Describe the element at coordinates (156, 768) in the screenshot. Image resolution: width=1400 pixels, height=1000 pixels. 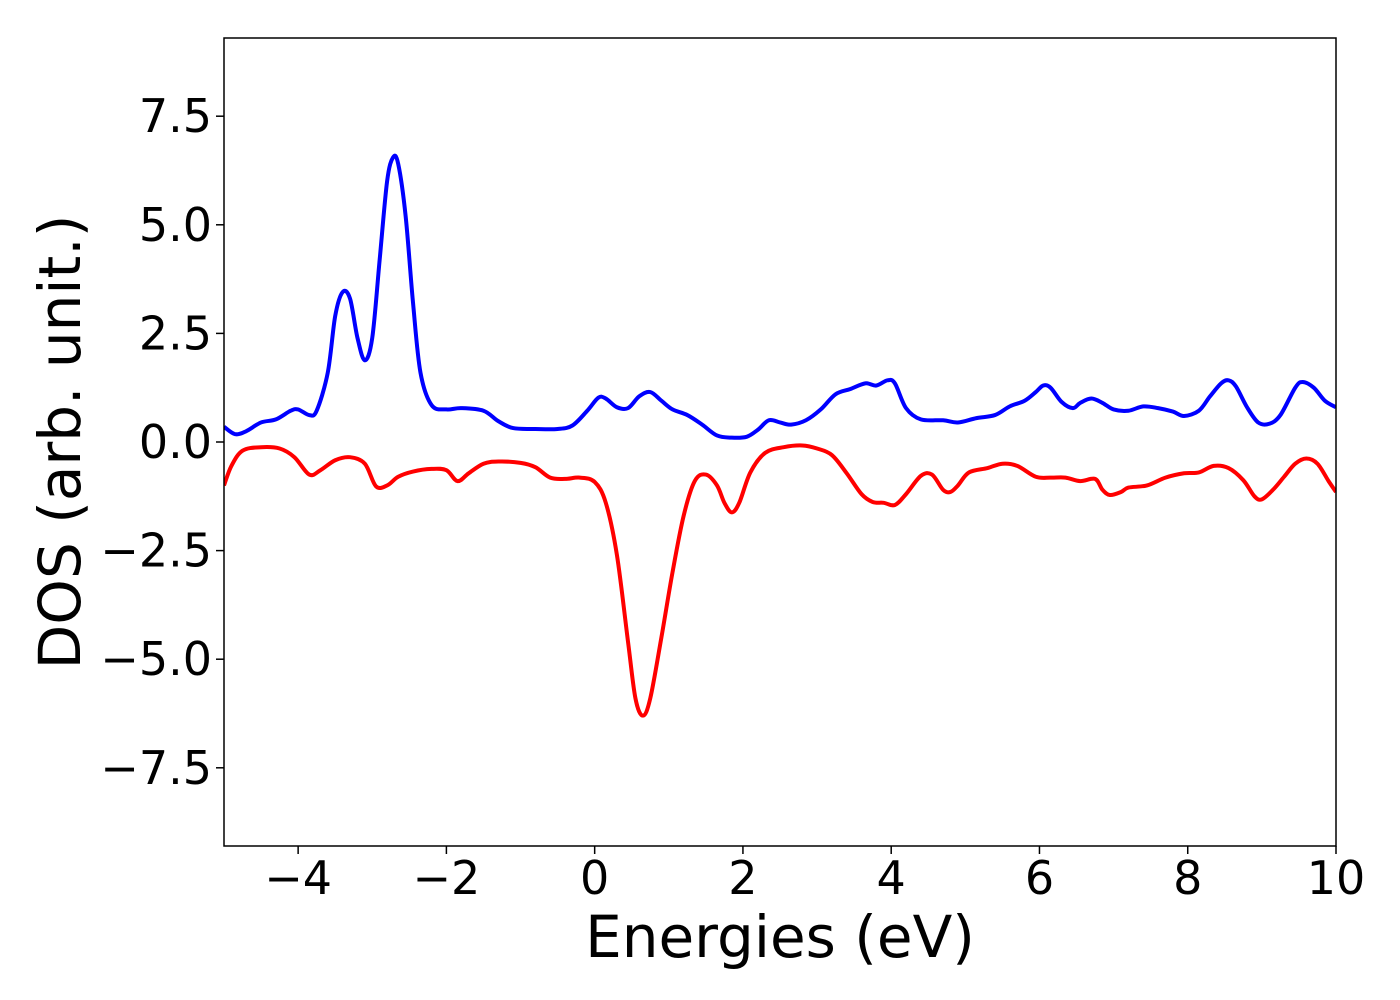
I see `y-tick-label: −7.5` at that location.